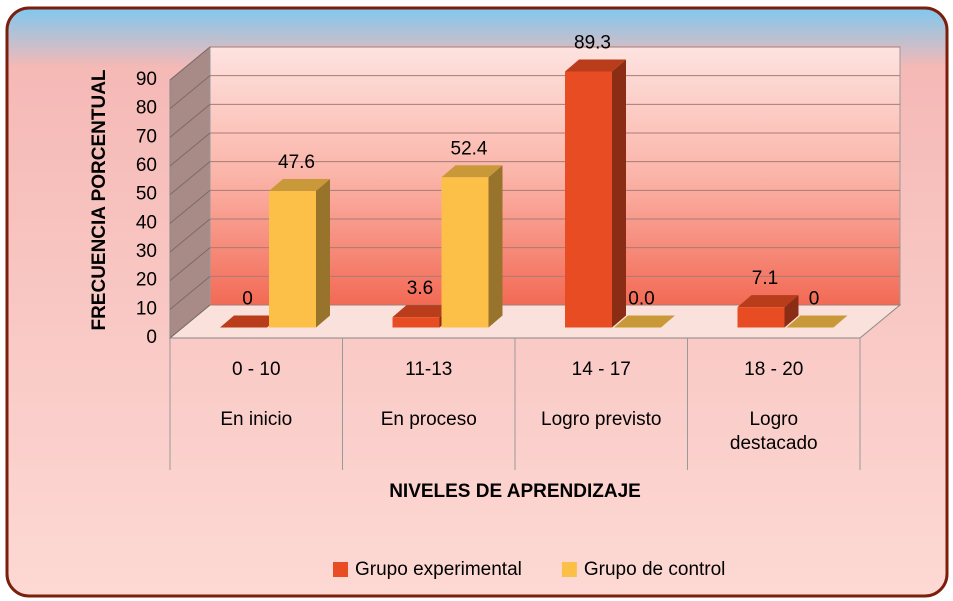  Describe the element at coordinates (146, 222) in the screenshot. I see `y-tick-label: 40` at that location.